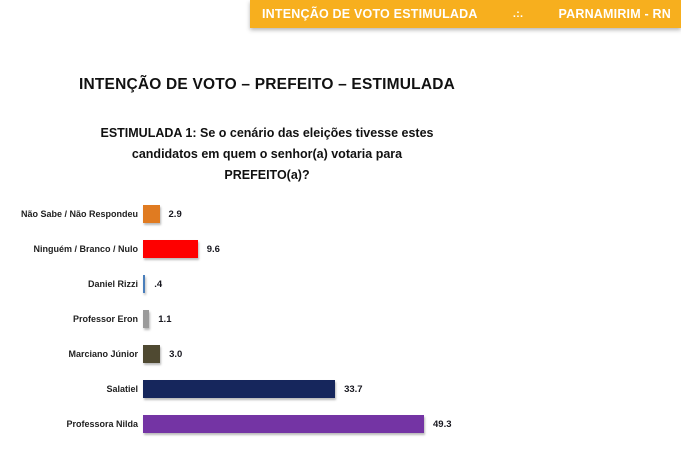 The height and width of the screenshot is (450, 681). I want to click on header-survey-type: INTENÇÃO DE VOTO ESTIMULADA, so click(370, 14).